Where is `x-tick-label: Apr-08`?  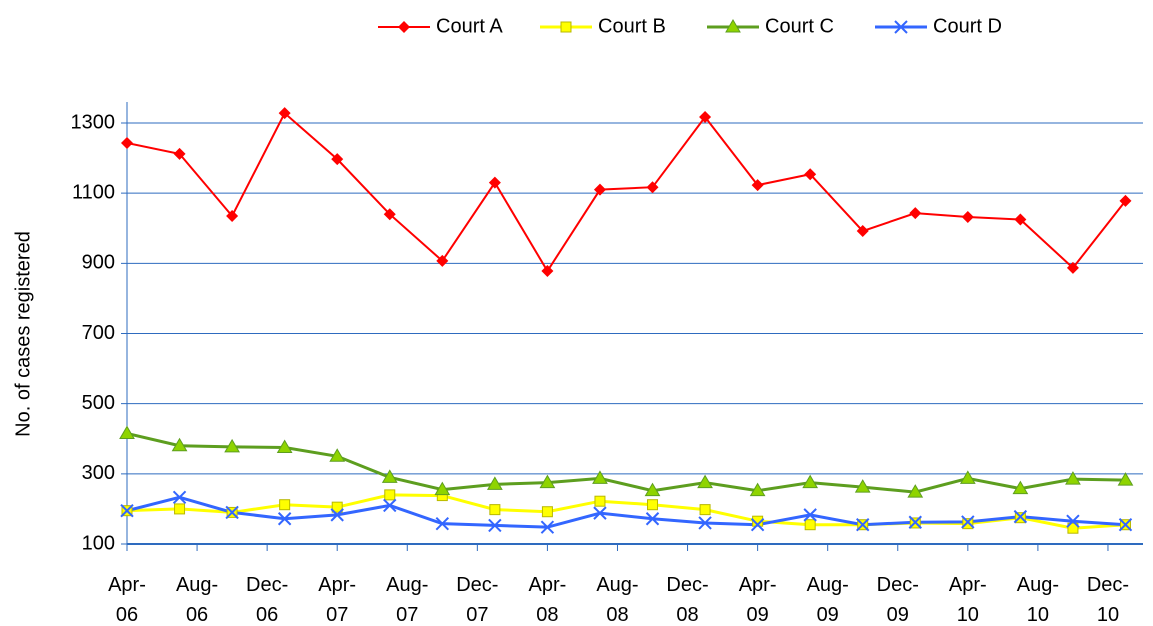
x-tick-label: Apr-08 is located at coordinates (548, 600).